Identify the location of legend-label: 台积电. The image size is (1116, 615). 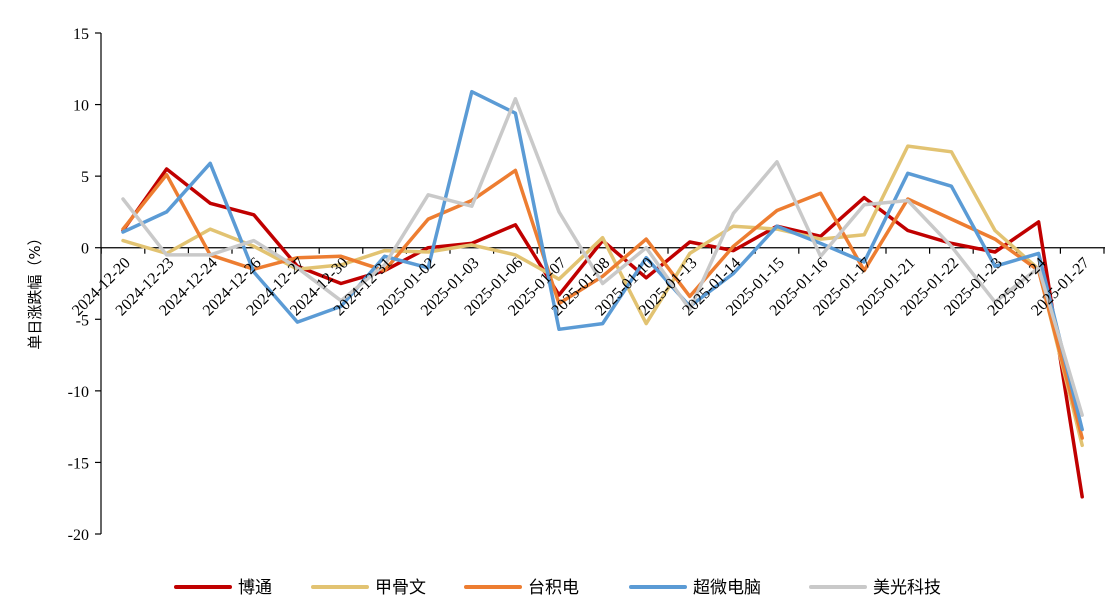
(553, 588).